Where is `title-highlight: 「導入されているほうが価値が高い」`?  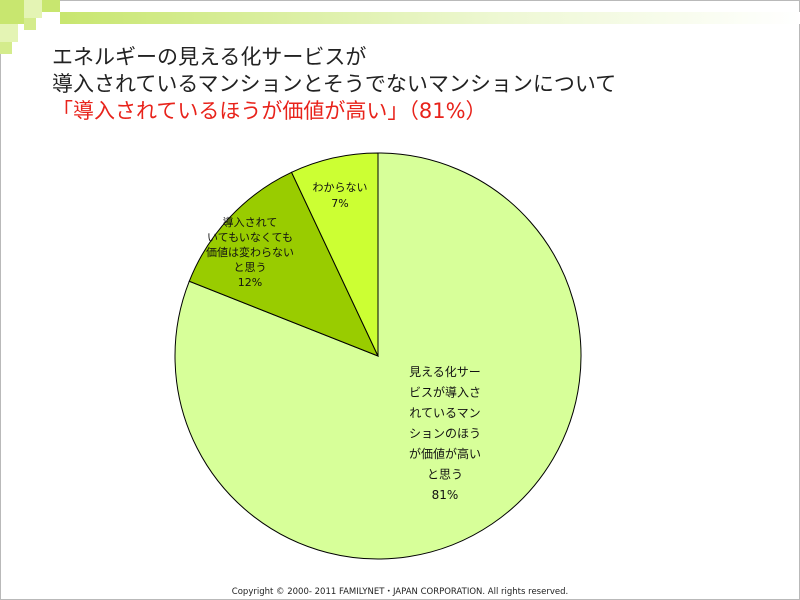 title-highlight: 「導入されているほうが価値が高い」 is located at coordinates (230, 111).